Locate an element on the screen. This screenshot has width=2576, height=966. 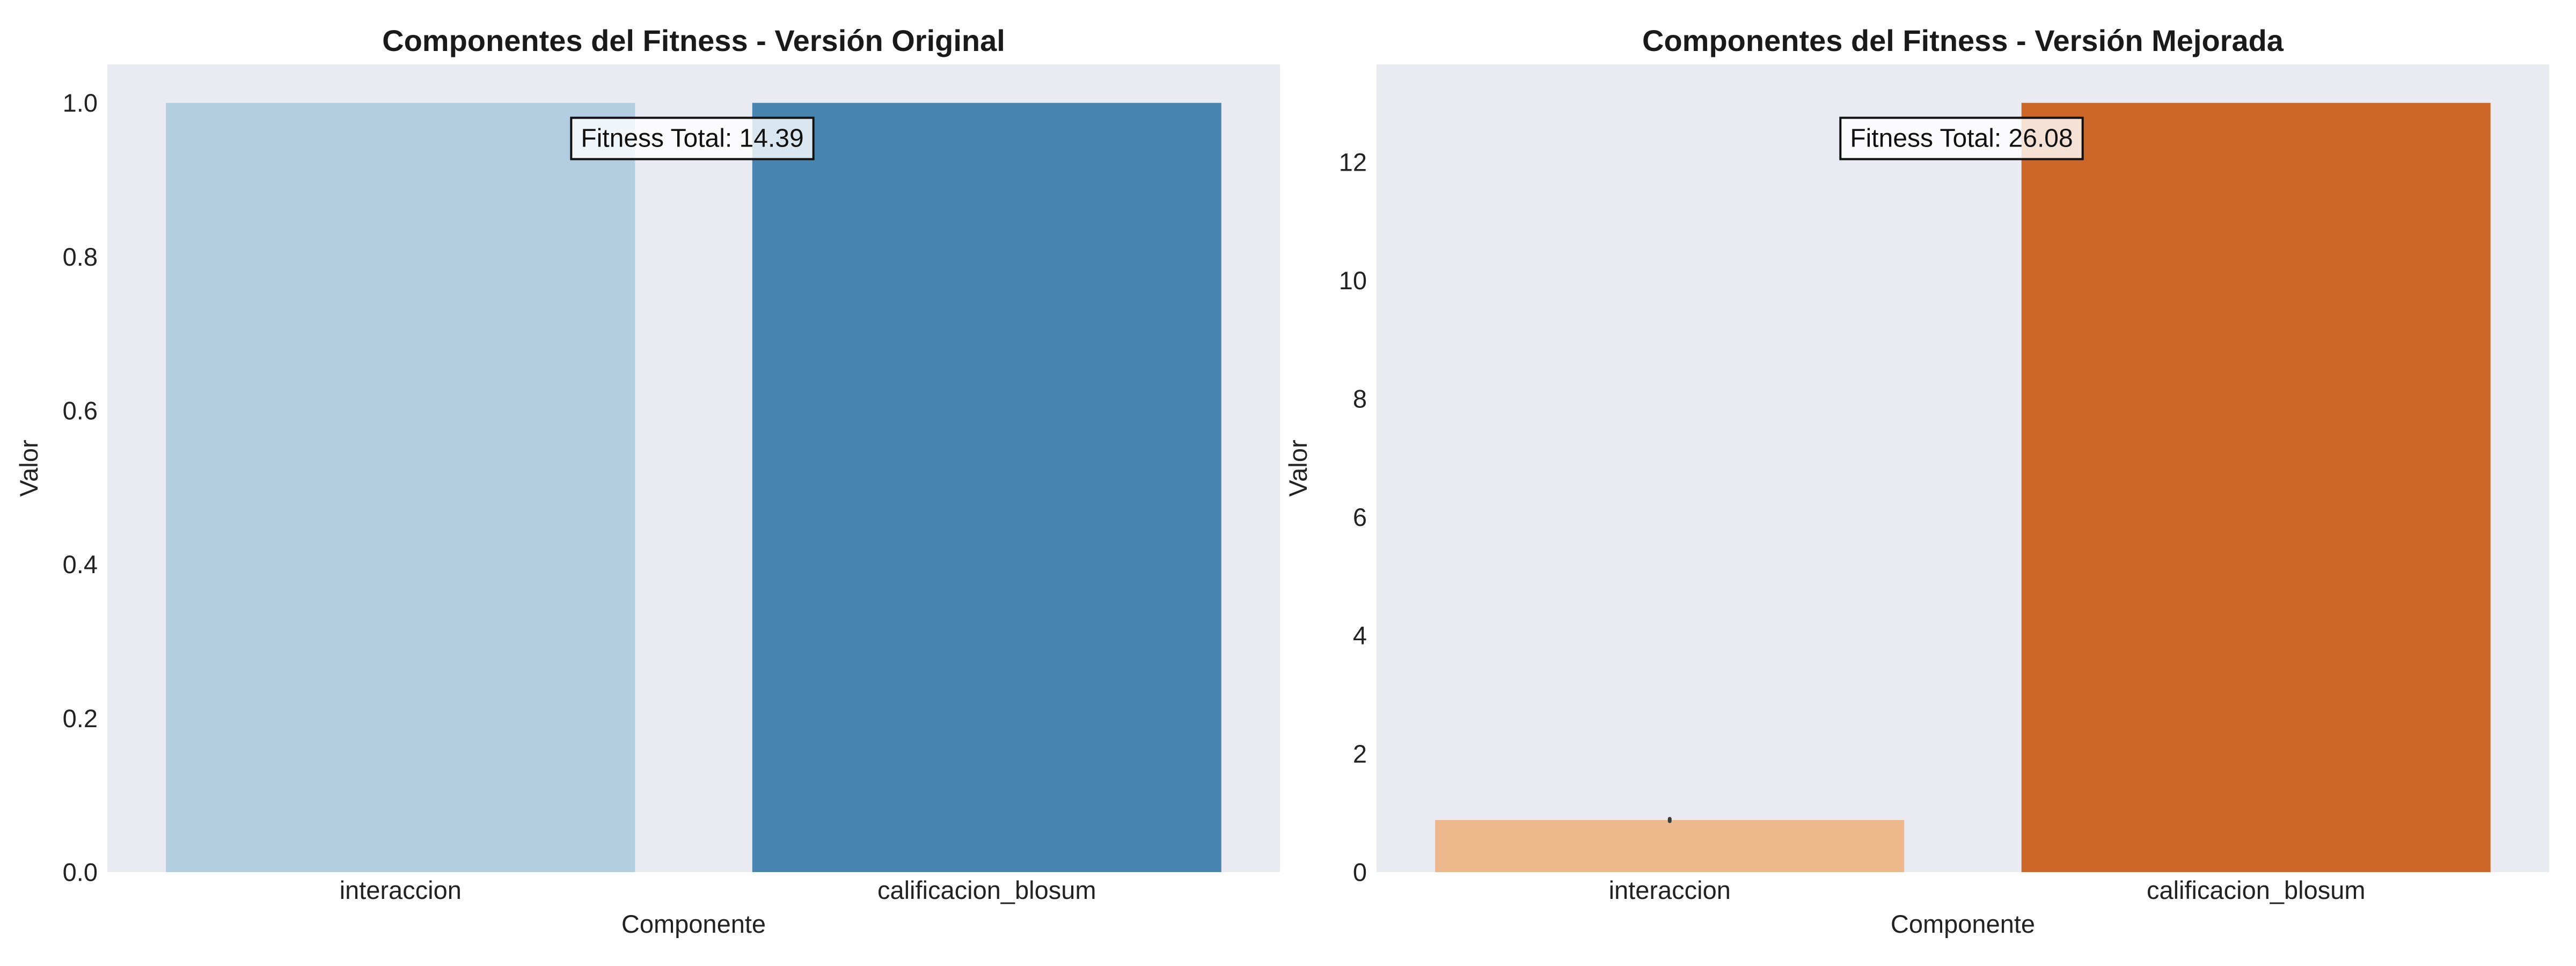
y-tick-label: 12 is located at coordinates (1353, 162).